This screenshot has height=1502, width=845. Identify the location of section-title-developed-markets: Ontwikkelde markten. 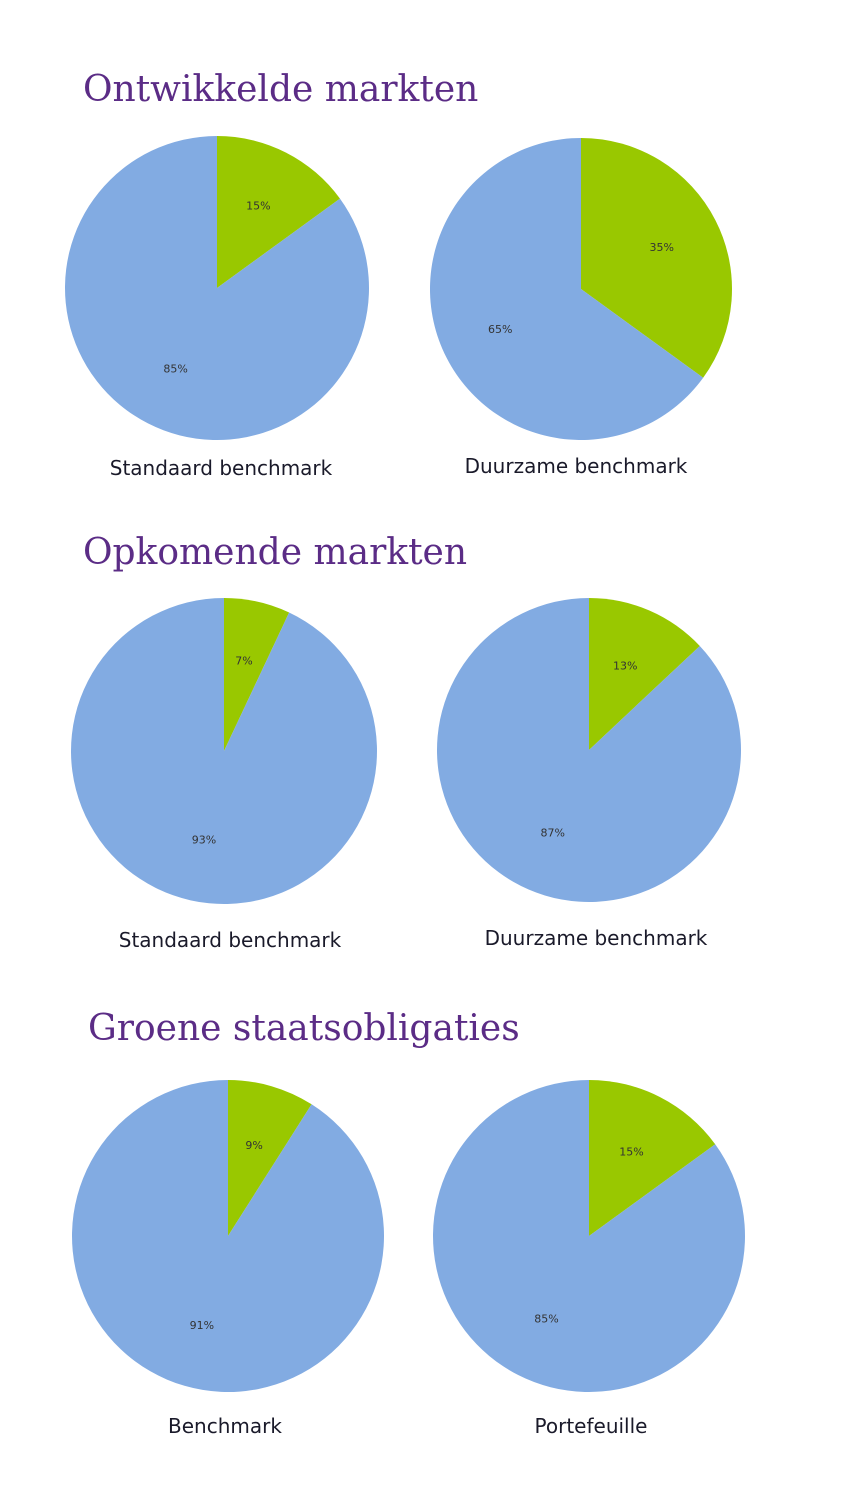
(281, 89).